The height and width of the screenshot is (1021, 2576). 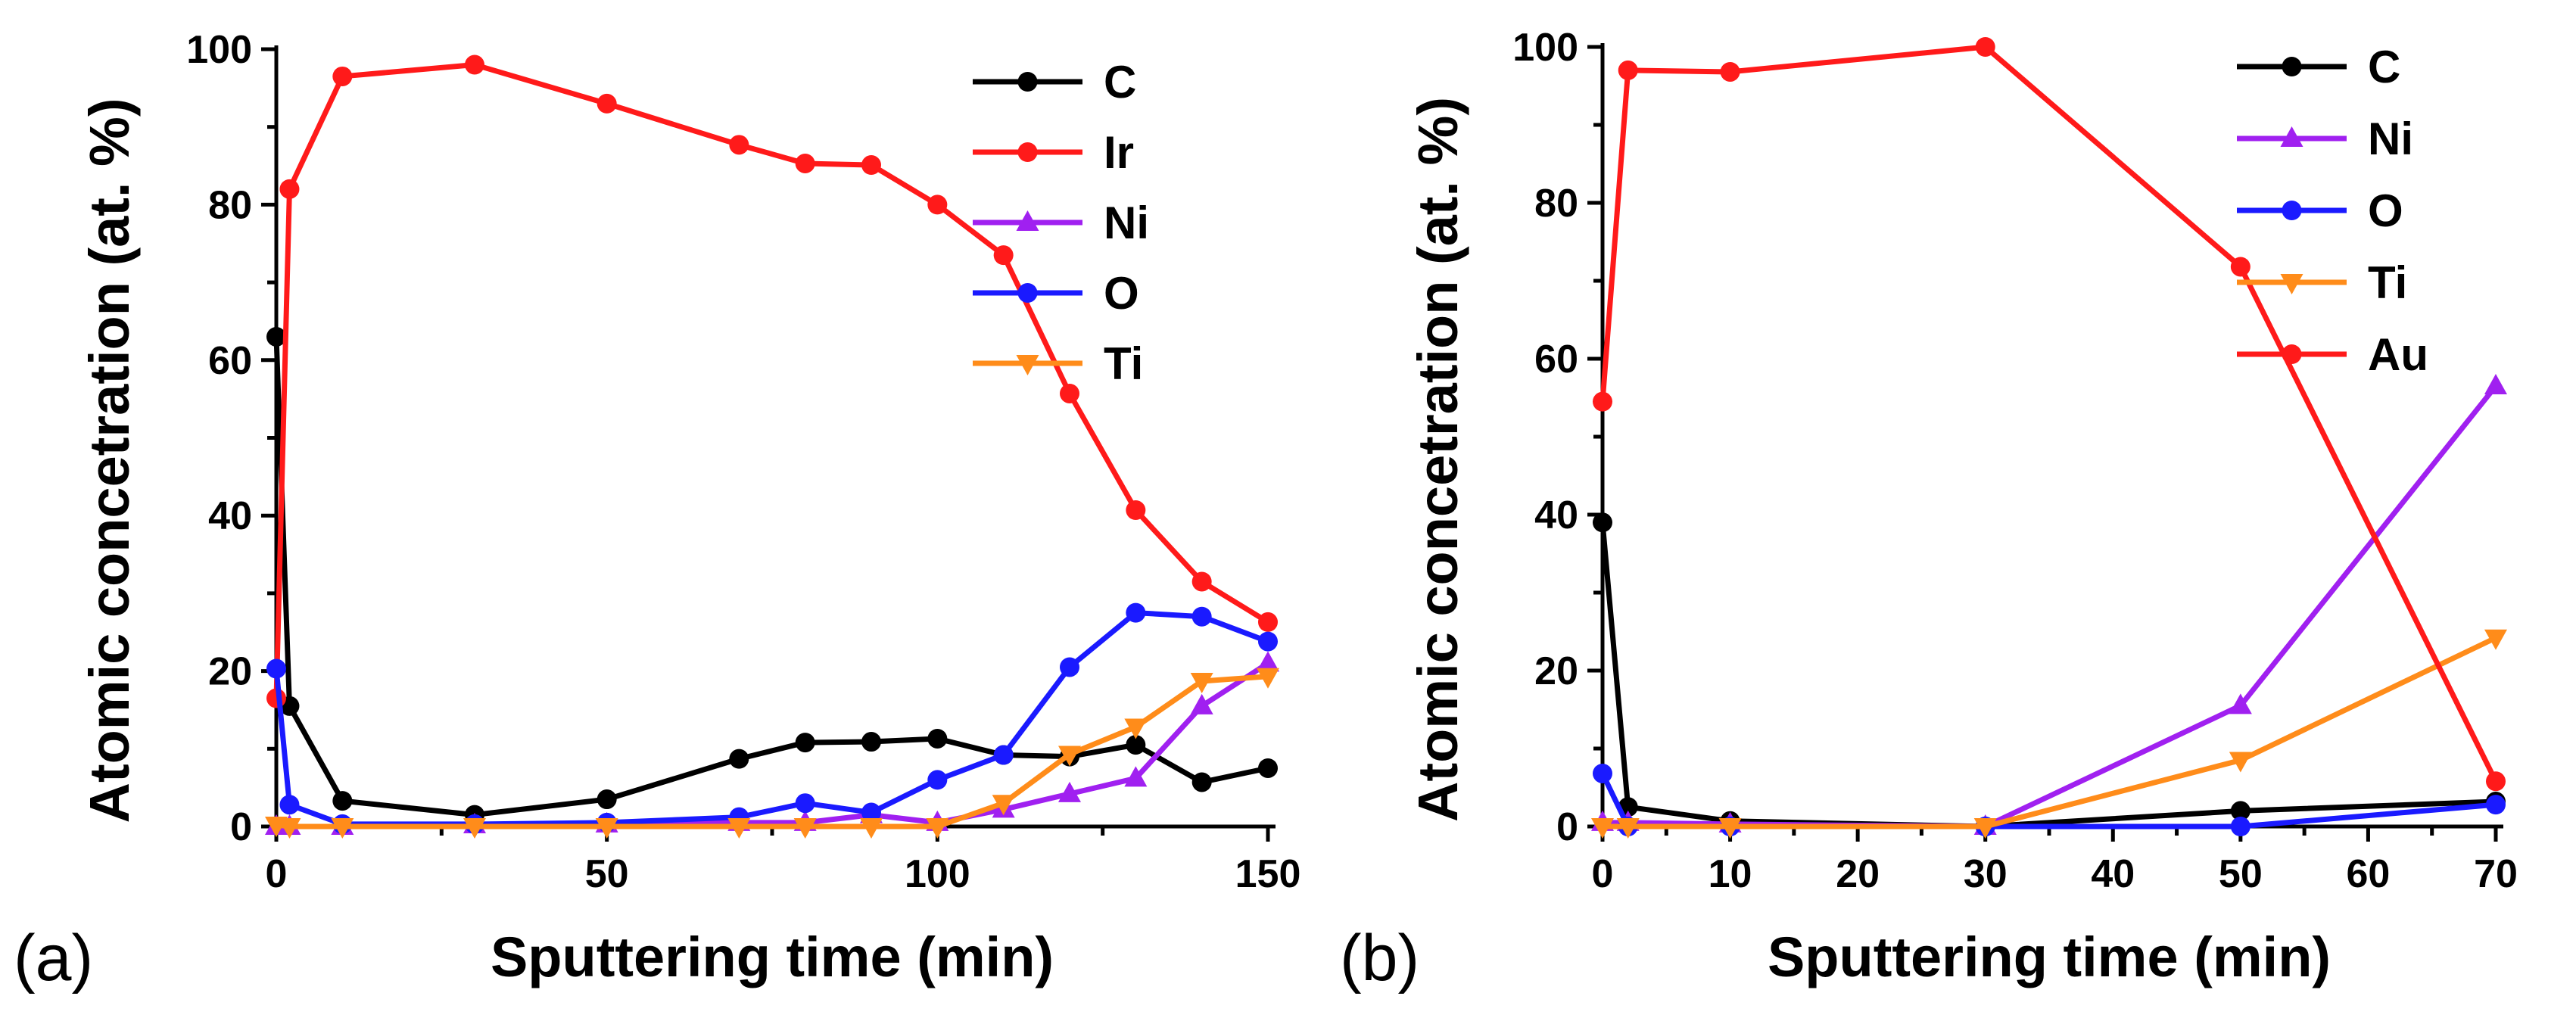 I want to click on panel-a-x-tick-label: 50, so click(x=607, y=874).